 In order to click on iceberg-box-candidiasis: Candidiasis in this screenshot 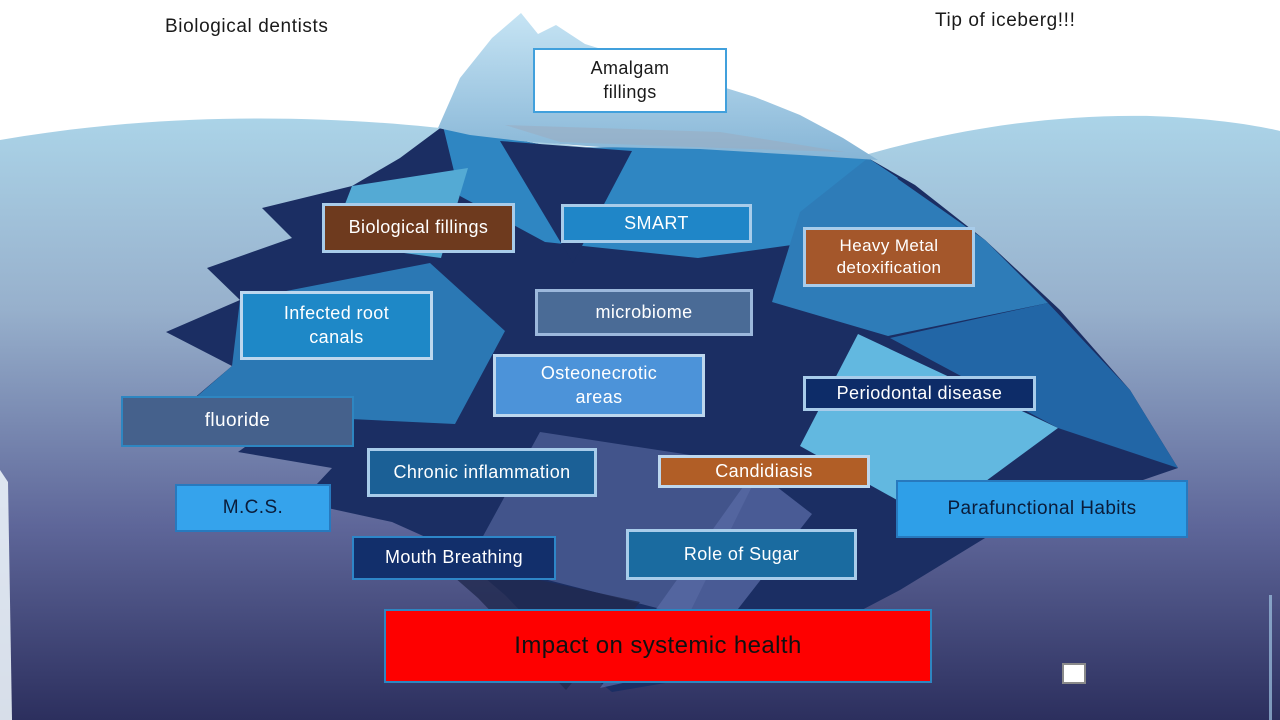, I will do `click(764, 471)`.